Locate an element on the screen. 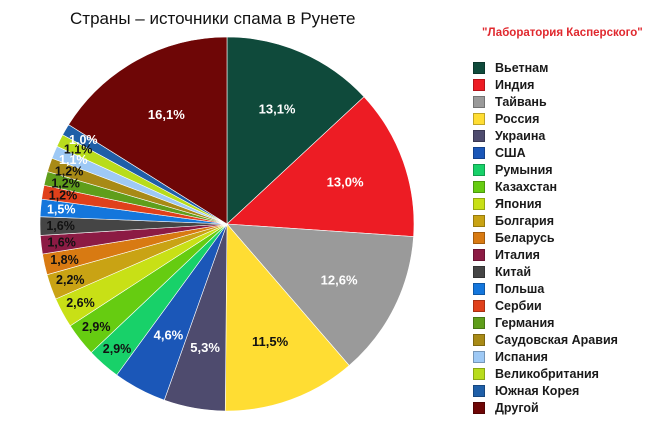  legend-label: Казахстан is located at coordinates (526, 186).